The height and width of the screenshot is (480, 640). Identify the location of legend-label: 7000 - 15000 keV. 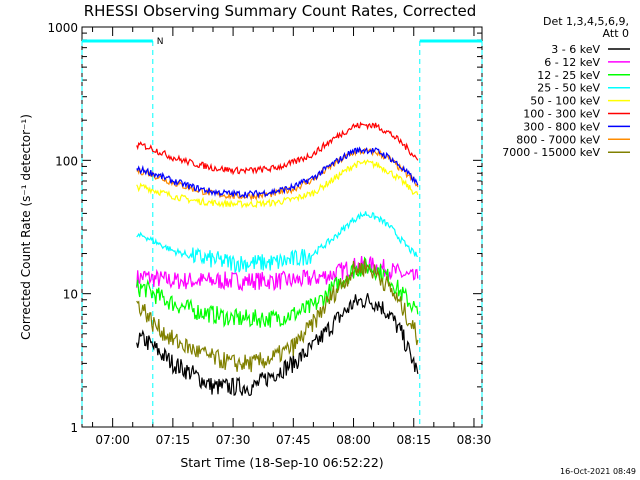
(551, 152).